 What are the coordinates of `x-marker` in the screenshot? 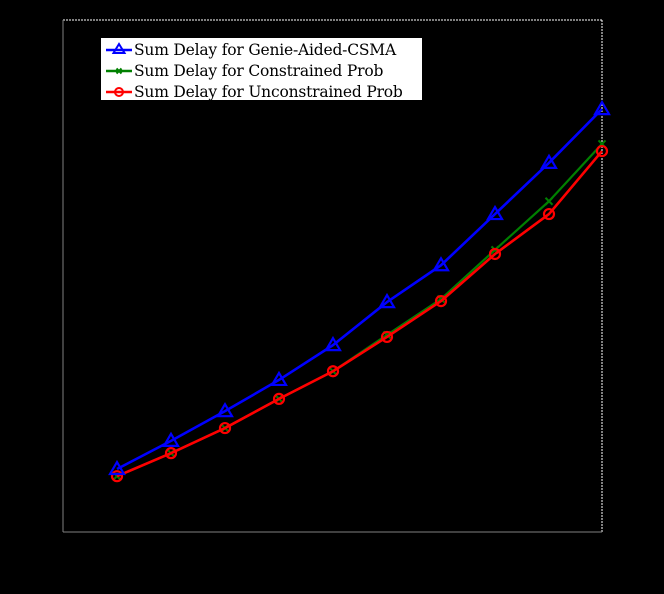 It's located at (549, 201).